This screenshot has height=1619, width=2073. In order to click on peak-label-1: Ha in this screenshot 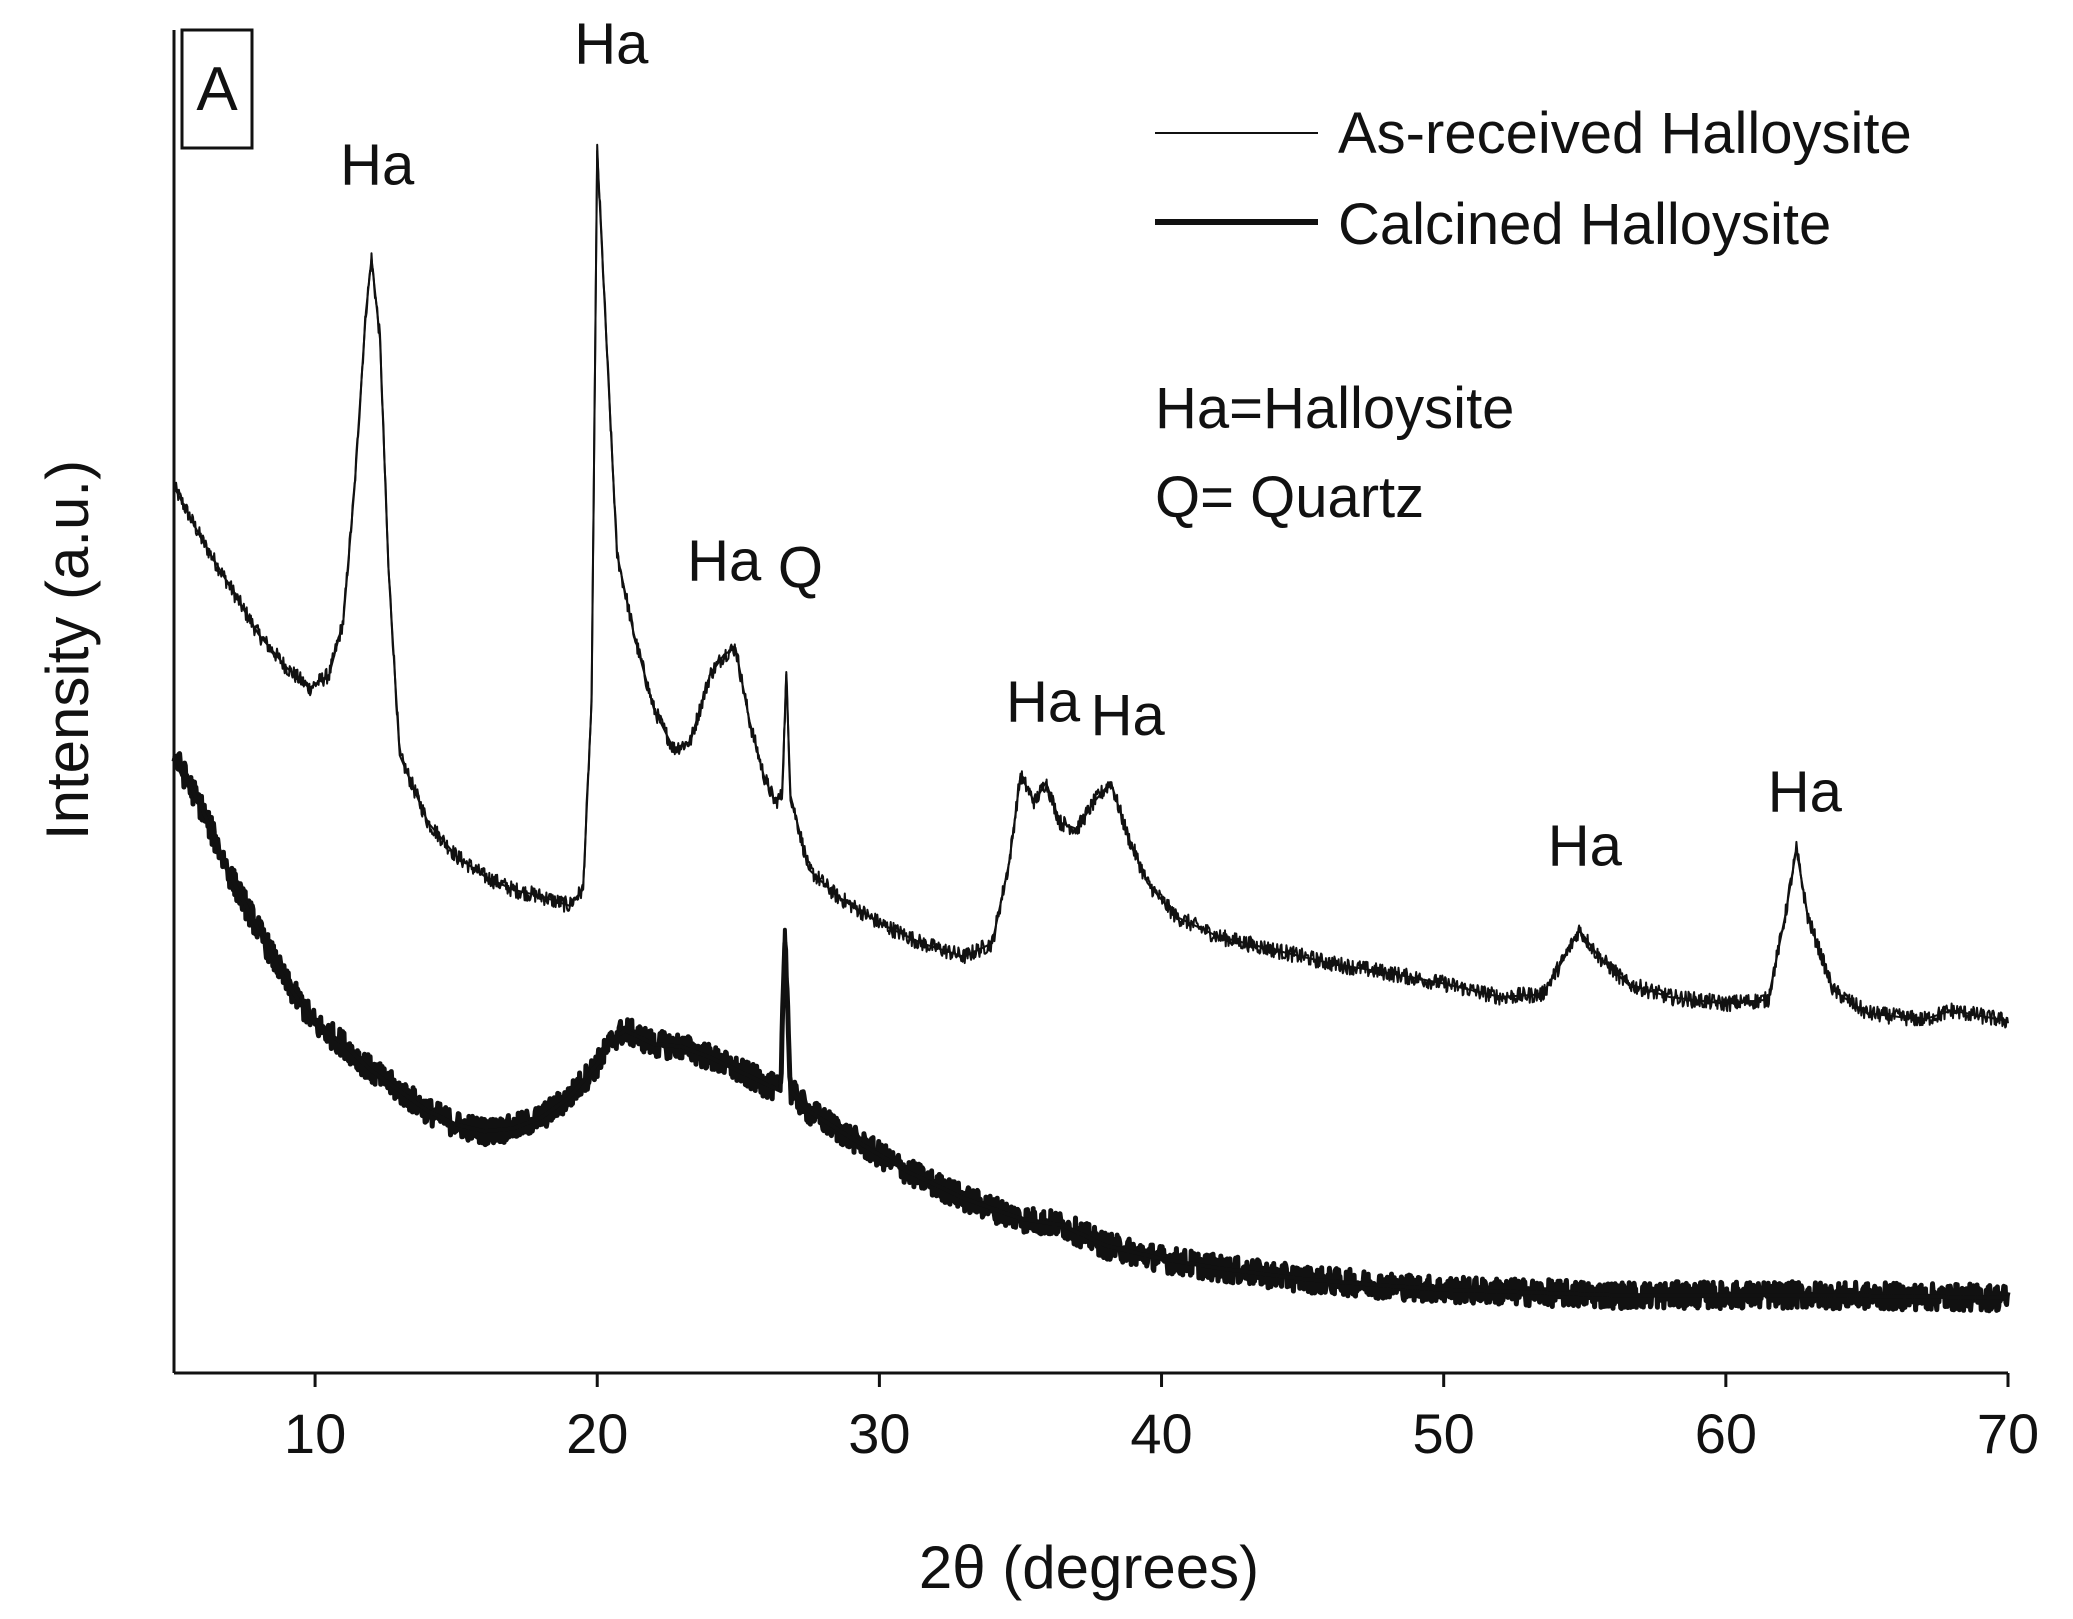, I will do `click(611, 44)`.